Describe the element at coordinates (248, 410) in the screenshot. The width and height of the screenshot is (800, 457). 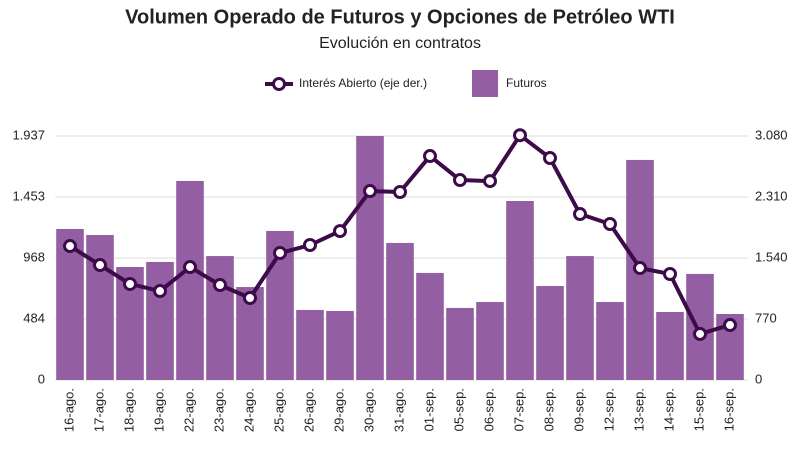
I see `x-tick-label: 24-ago.` at that location.